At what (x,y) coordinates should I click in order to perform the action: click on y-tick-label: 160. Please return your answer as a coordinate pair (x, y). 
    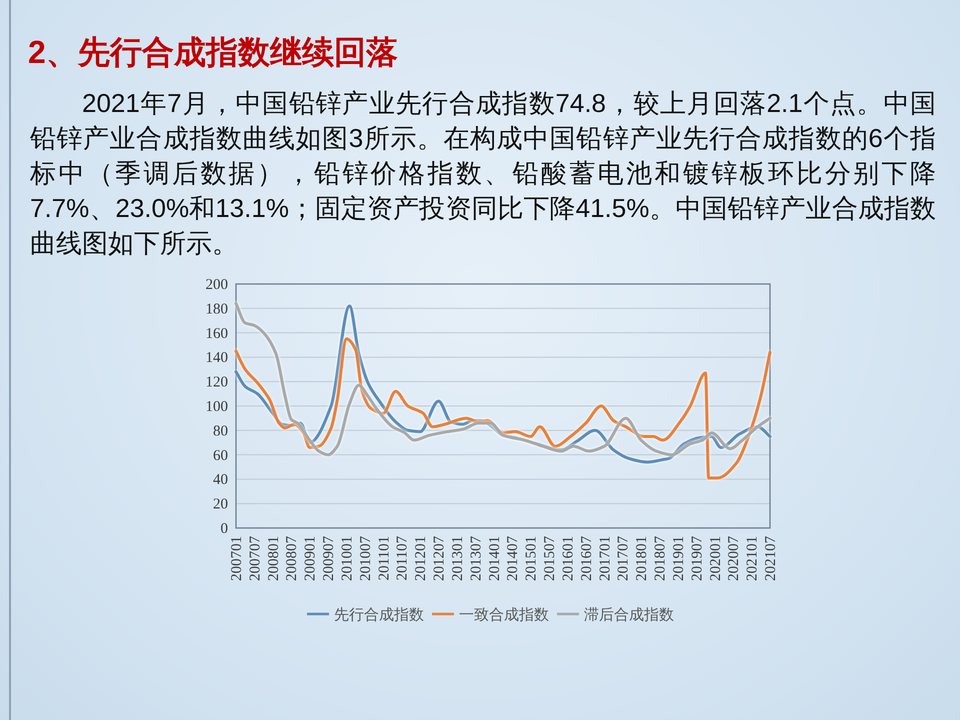
    Looking at the image, I should click on (217, 334).